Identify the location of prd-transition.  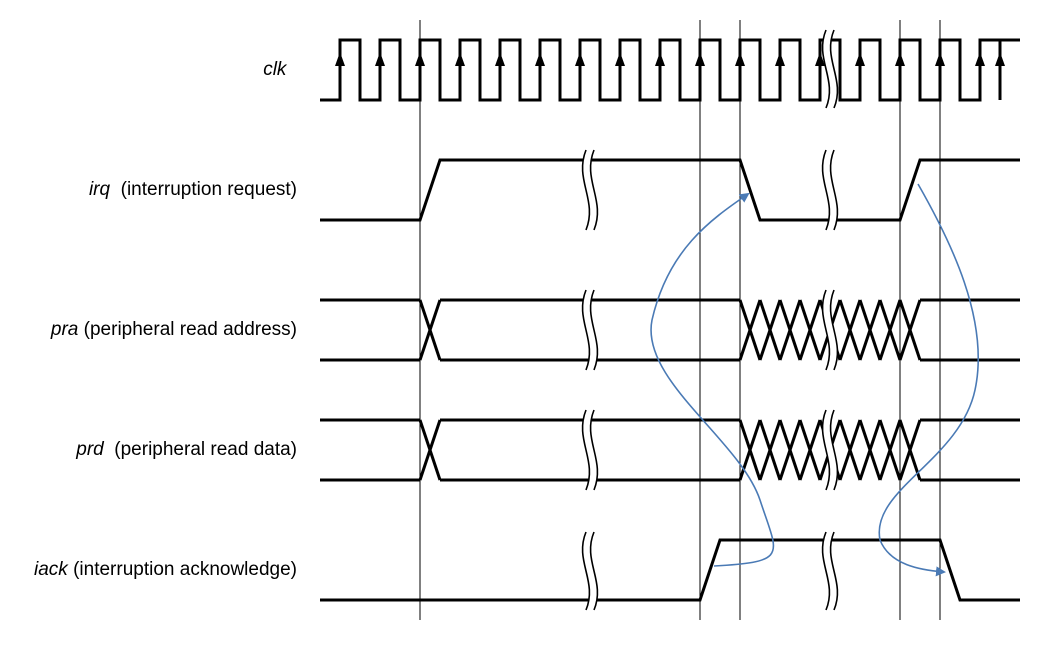
(430, 450).